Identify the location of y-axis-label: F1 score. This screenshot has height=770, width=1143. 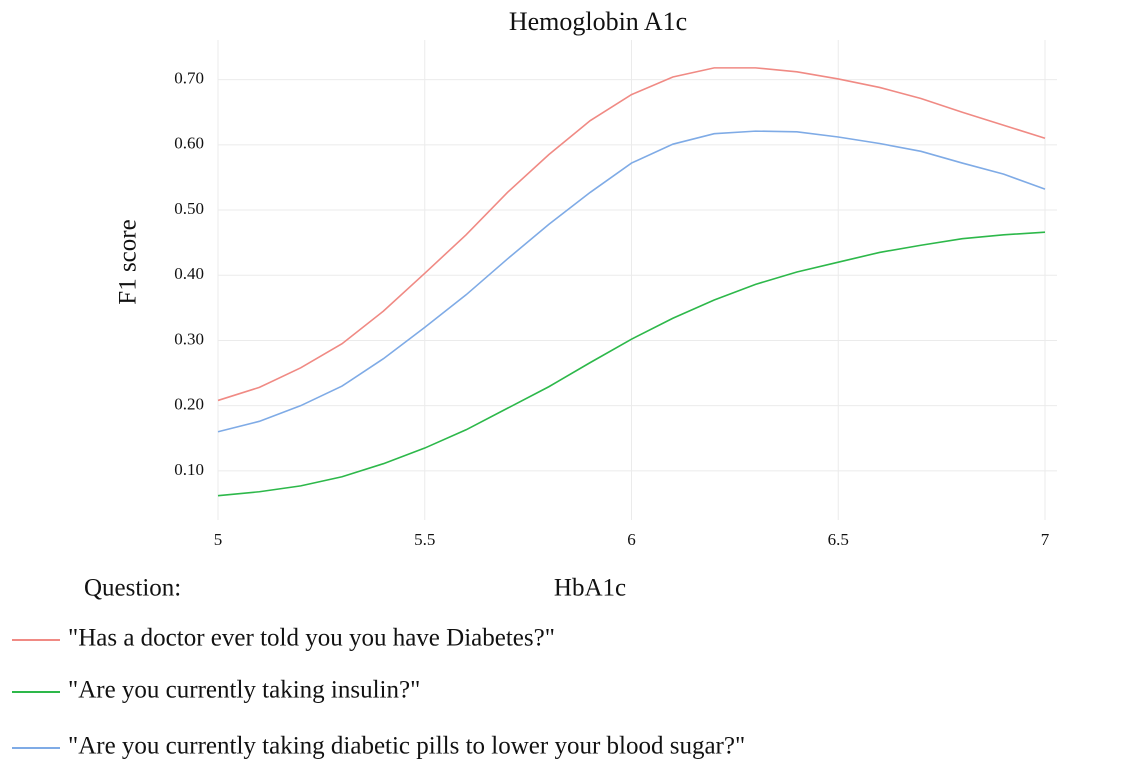
(128, 261).